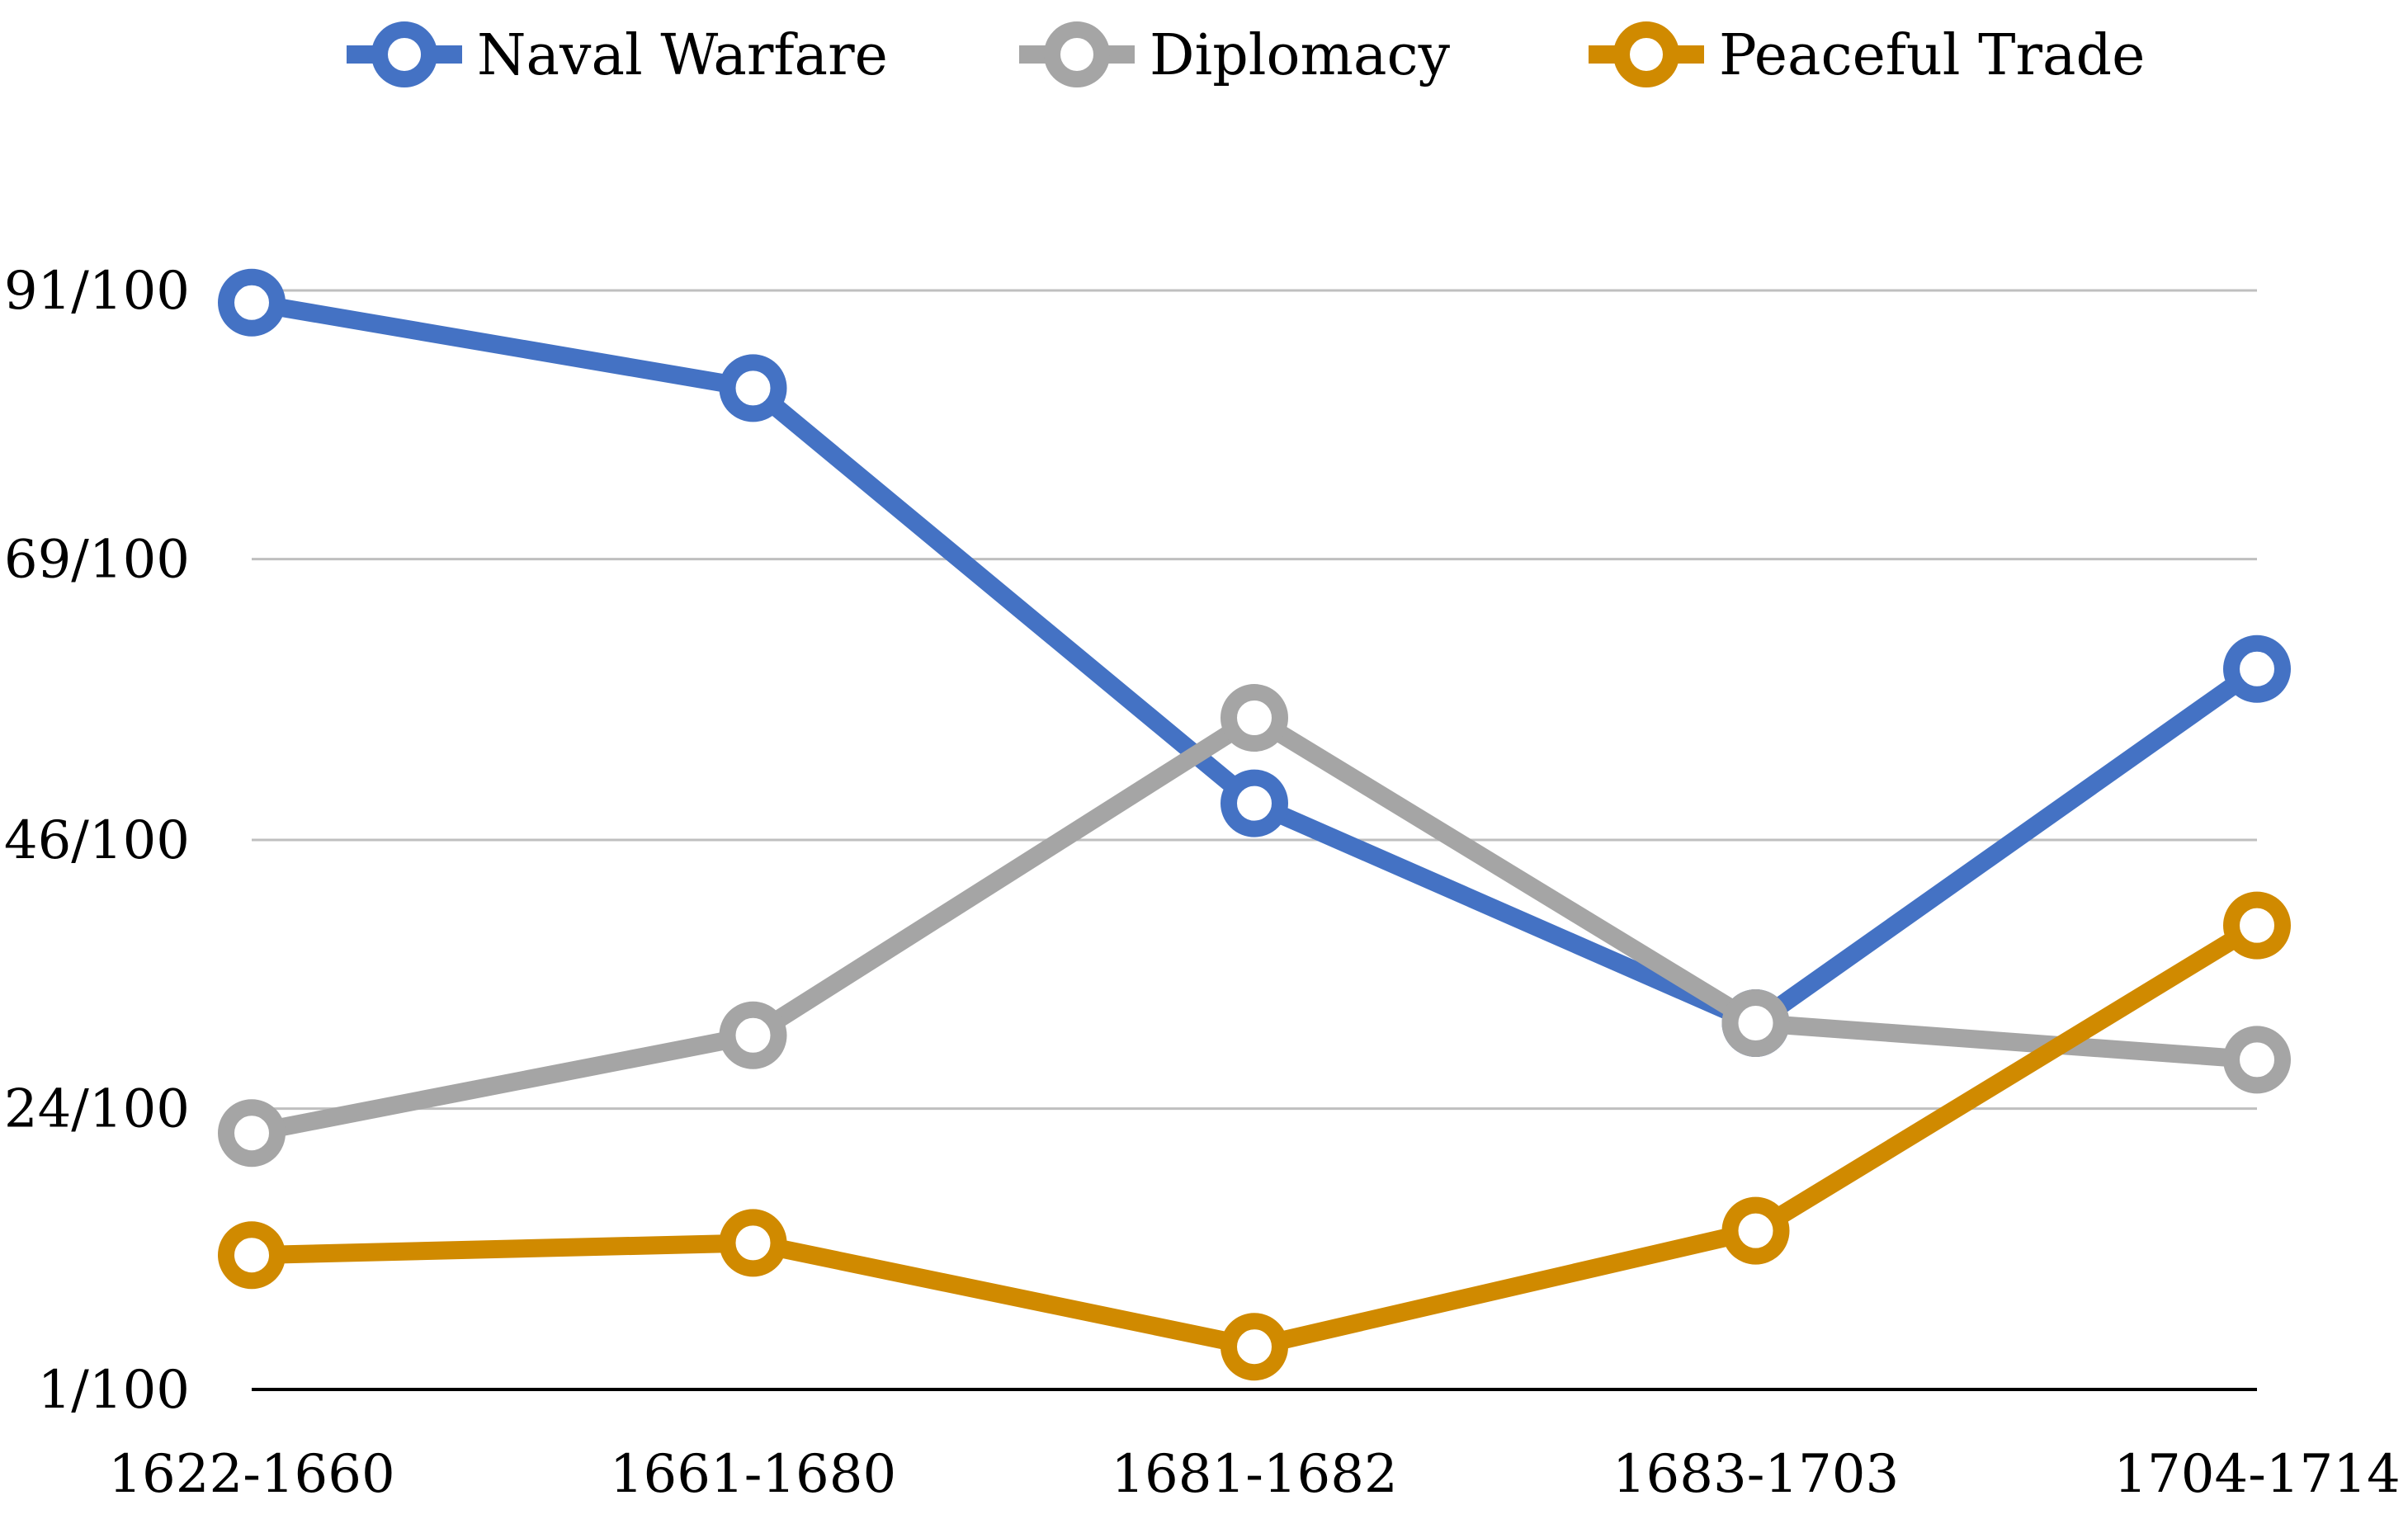 The image size is (2408, 1519). I want to click on legend-item-diplomacy: Diplomacy, so click(1235, 54).